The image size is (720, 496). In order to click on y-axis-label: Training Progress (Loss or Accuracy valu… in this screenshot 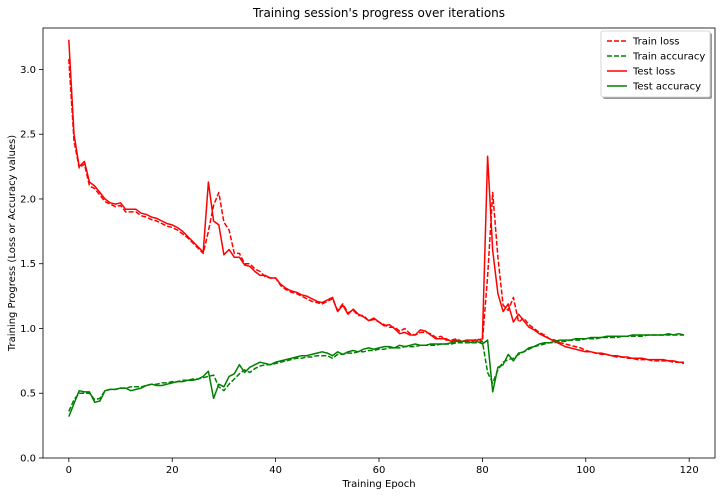, I will do `click(12, 243)`.